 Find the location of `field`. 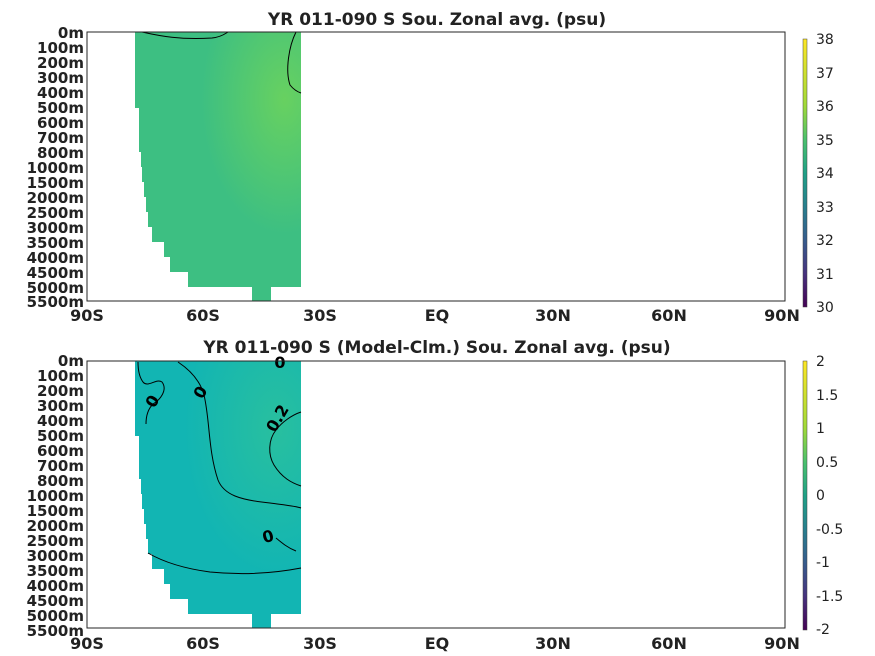

field is located at coordinates (218, 166).